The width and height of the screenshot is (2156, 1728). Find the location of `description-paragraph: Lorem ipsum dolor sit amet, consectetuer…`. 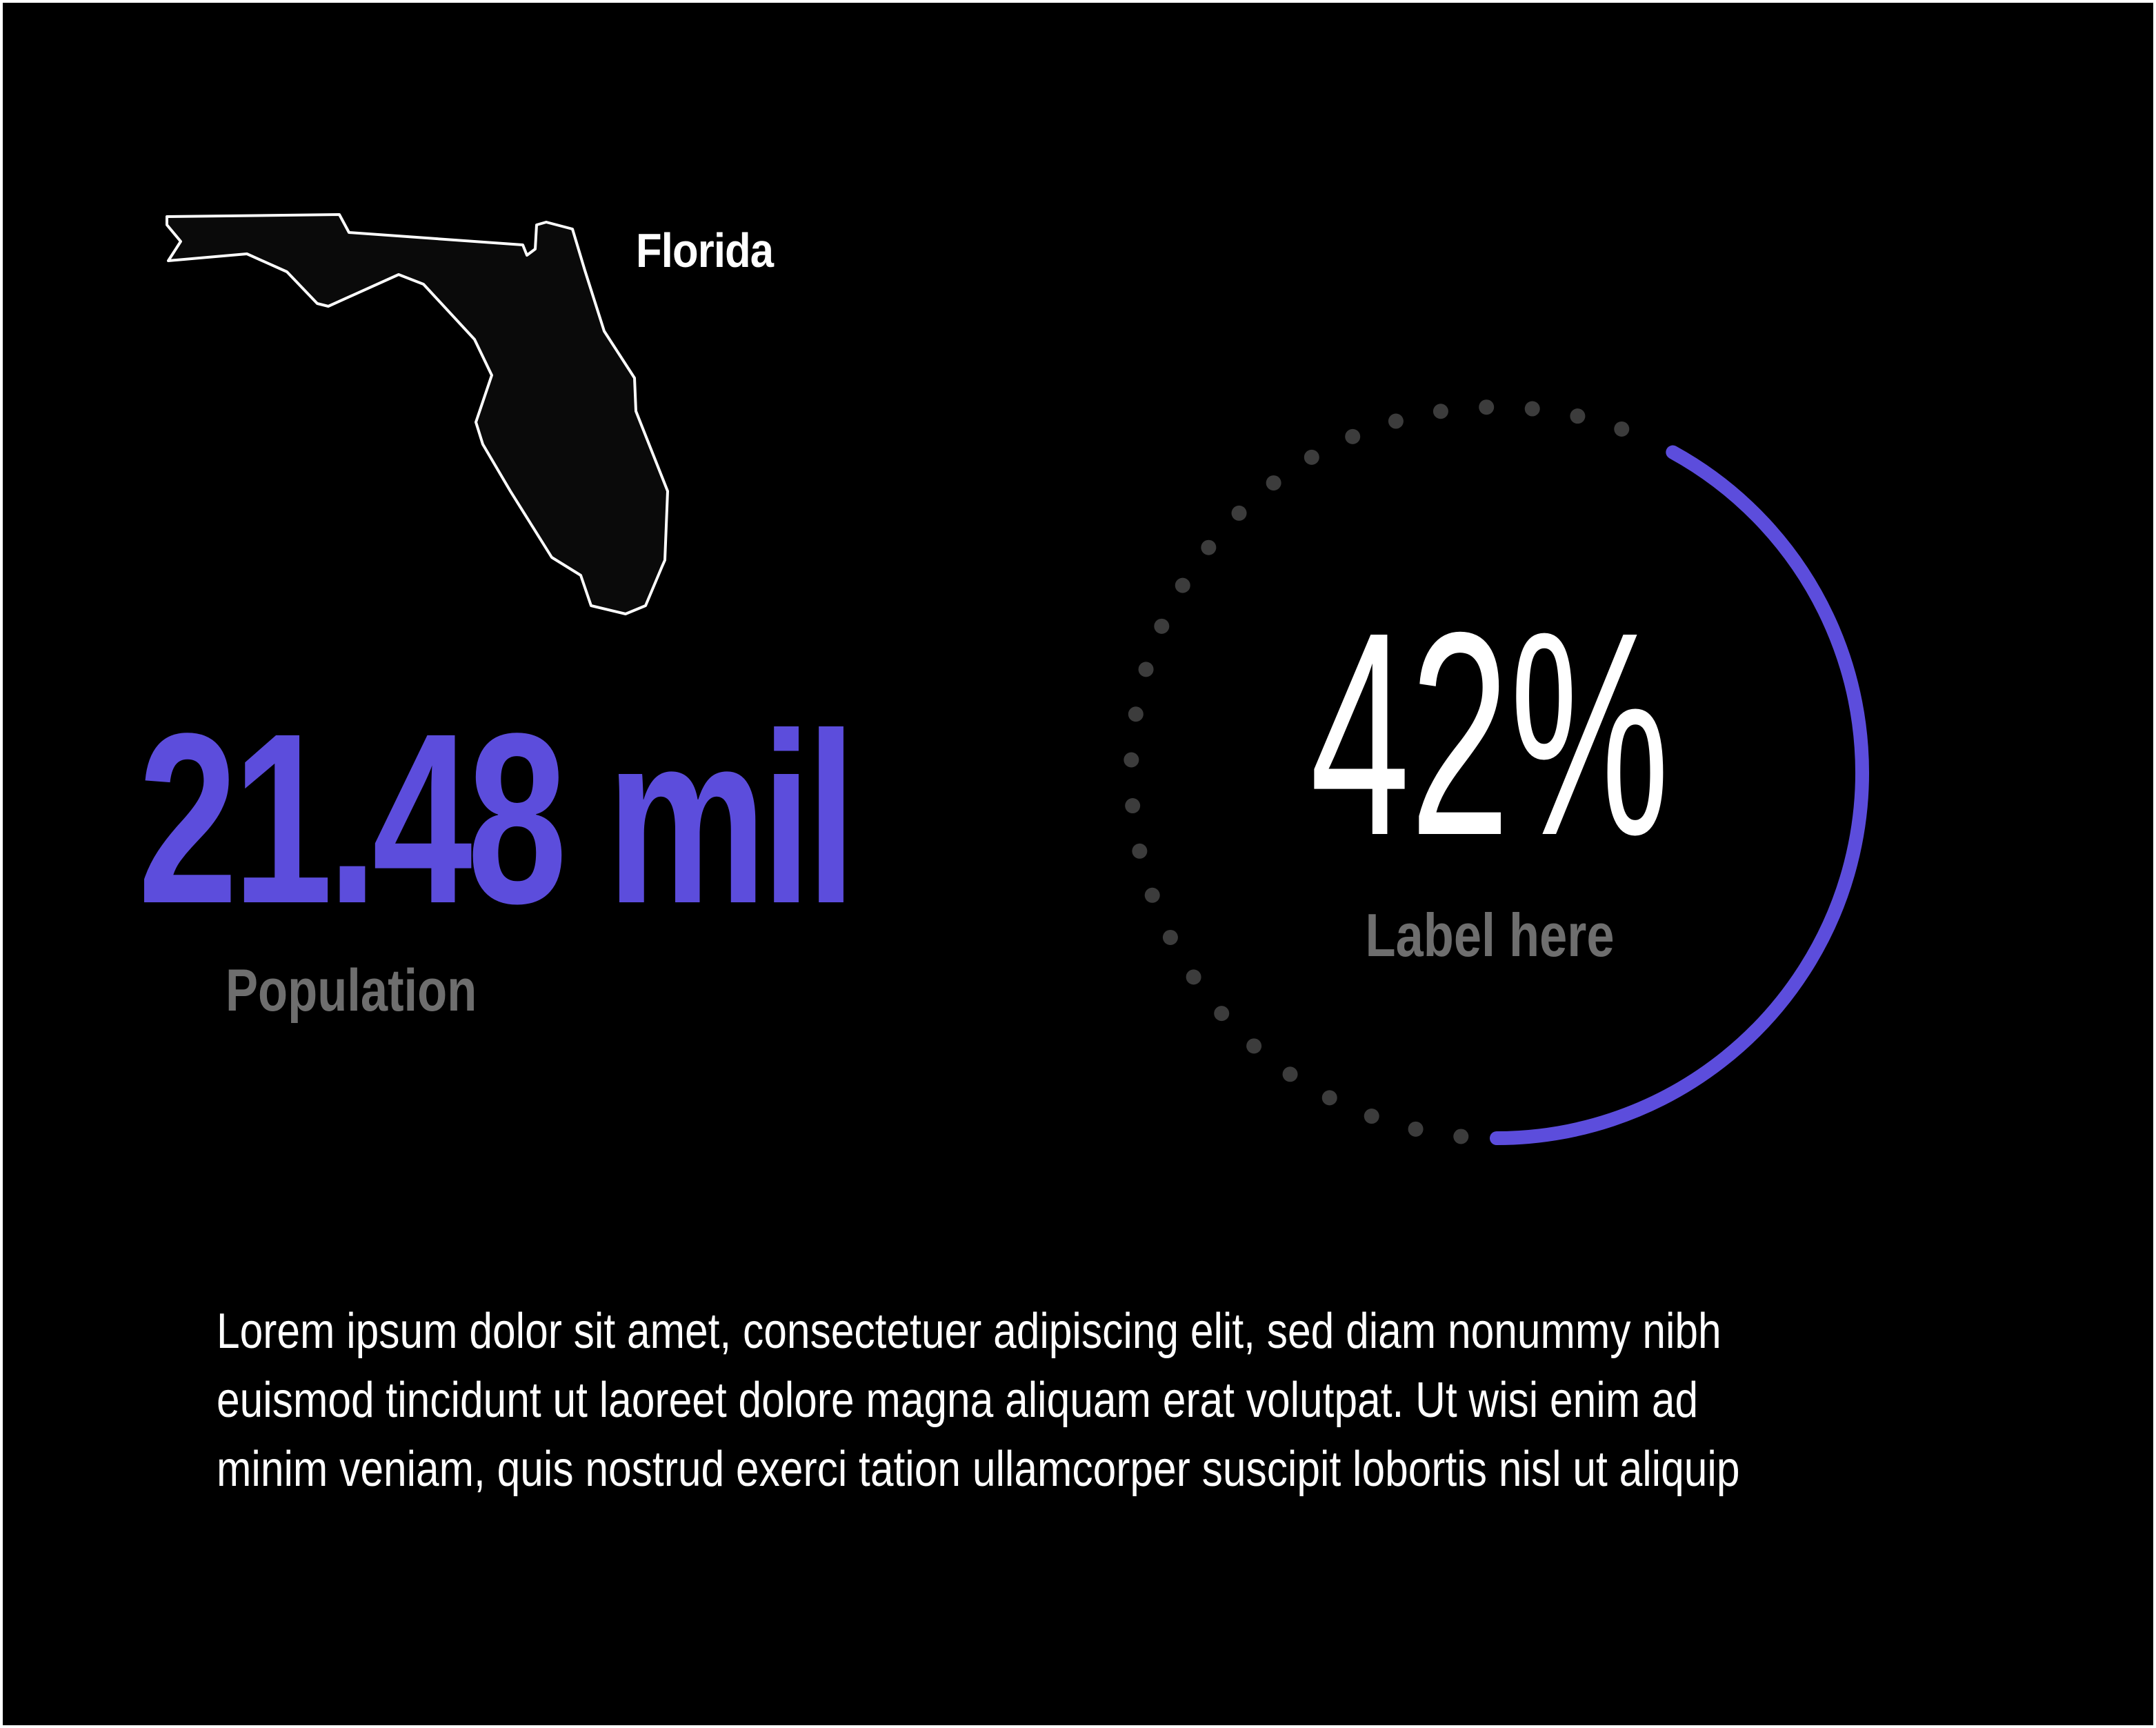

description-paragraph: Lorem ipsum dolor sit amet, consectetuer… is located at coordinates (1028, 1400).